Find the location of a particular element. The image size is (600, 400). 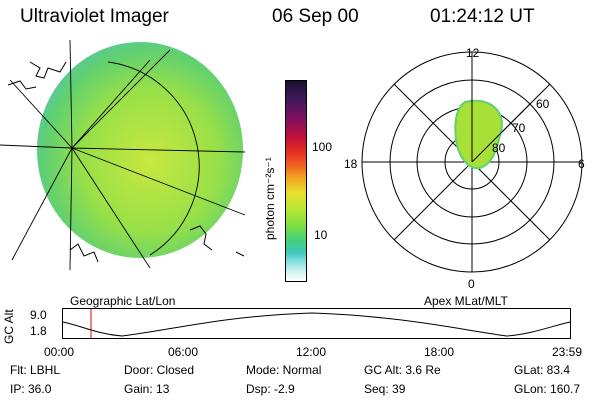

info-ip: IP: 36.0 is located at coordinates (31, 389).